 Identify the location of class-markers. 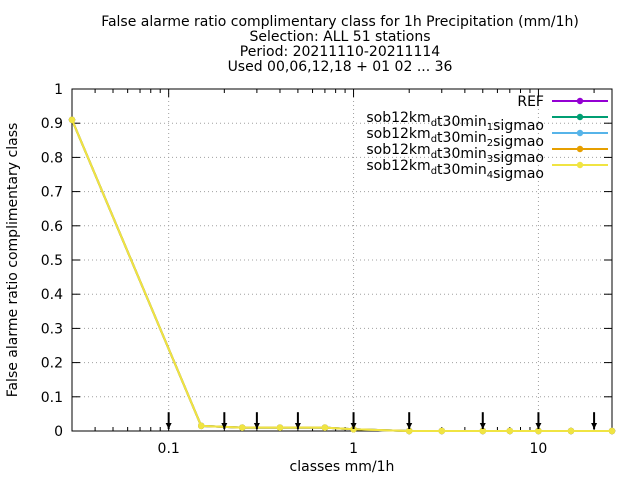
(381, 420).